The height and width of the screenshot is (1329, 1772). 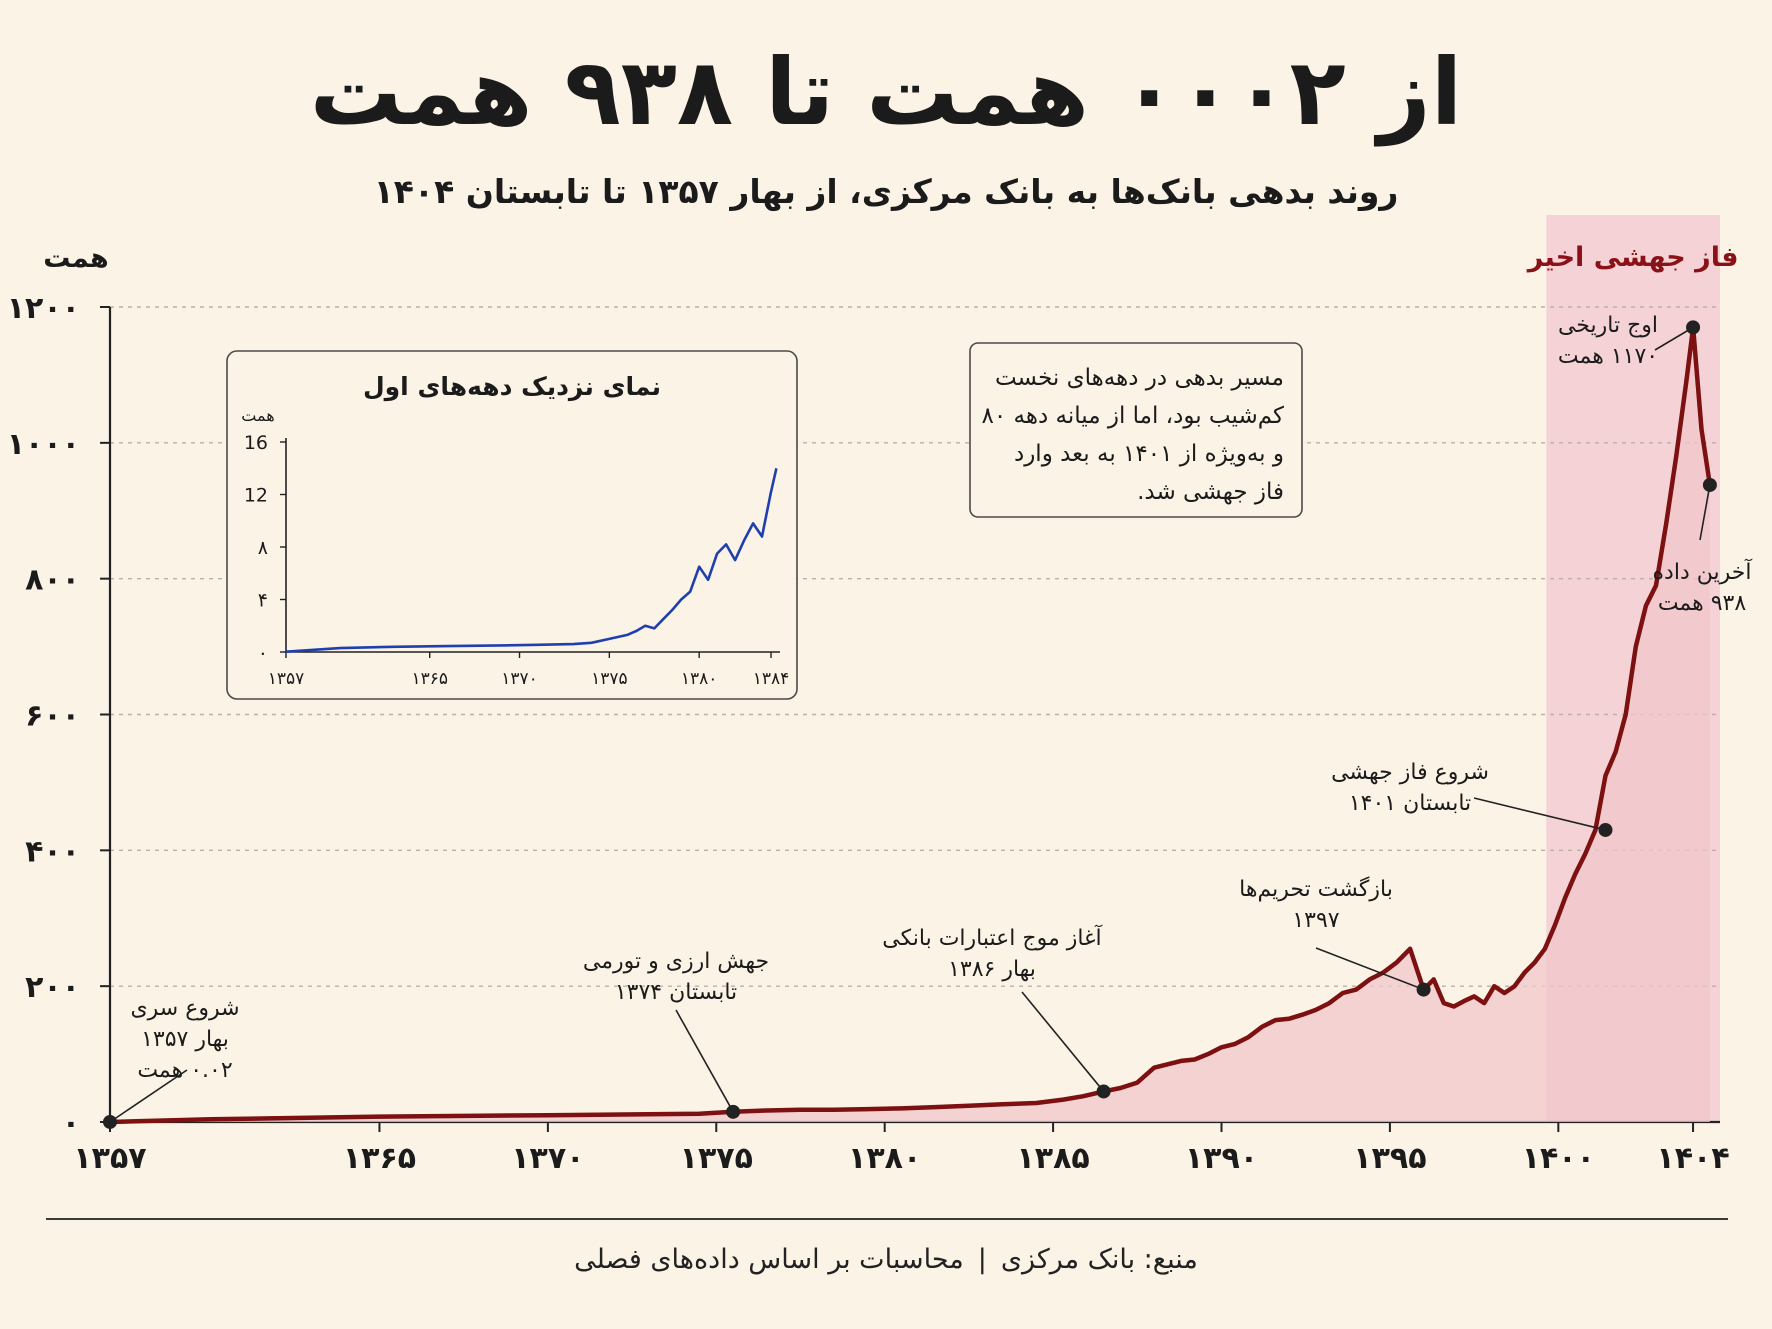 What do you see at coordinates (256, 496) in the screenshot?
I see `inset-y-tick-label: 12` at bounding box center [256, 496].